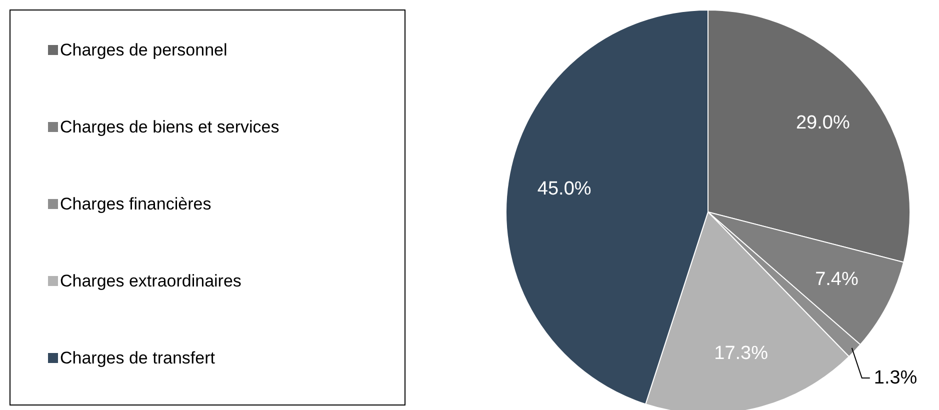 The image size is (939, 410). Describe the element at coordinates (896, 377) in the screenshot. I see `data-label: 1.3%` at that location.